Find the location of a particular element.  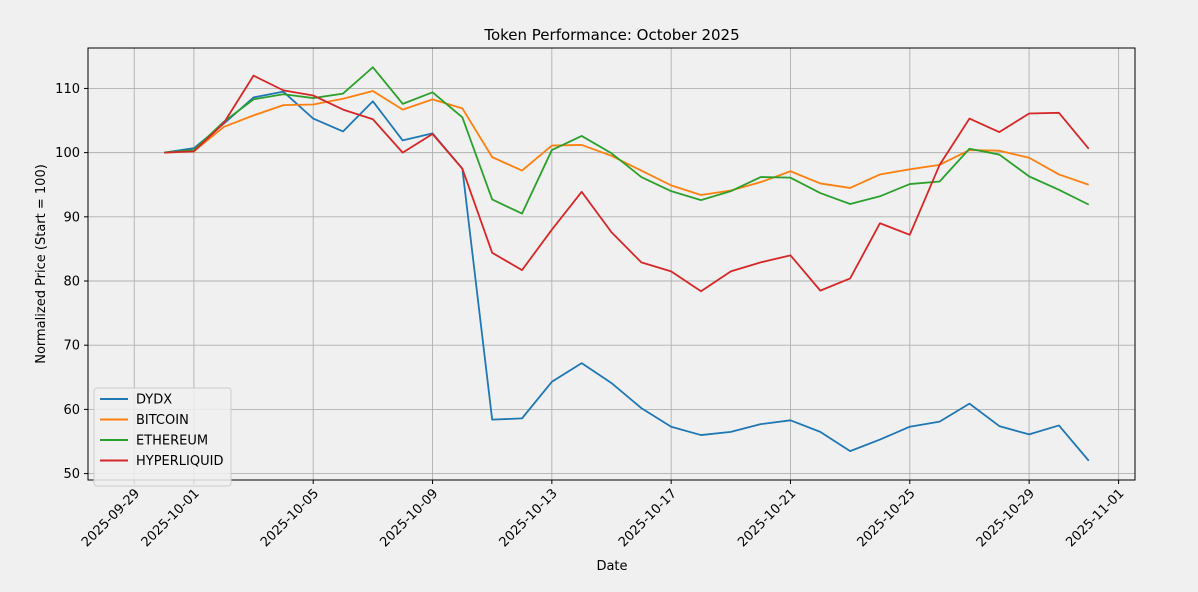

legend-label-dydx: DYDX is located at coordinates (154, 400).